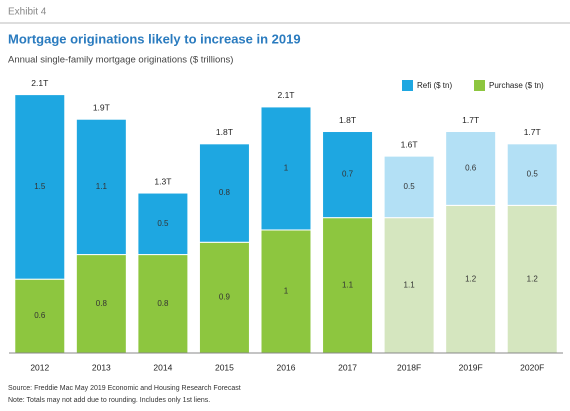 This screenshot has height=411, width=570. I want to click on x-tick-label: 2013, so click(101, 367).